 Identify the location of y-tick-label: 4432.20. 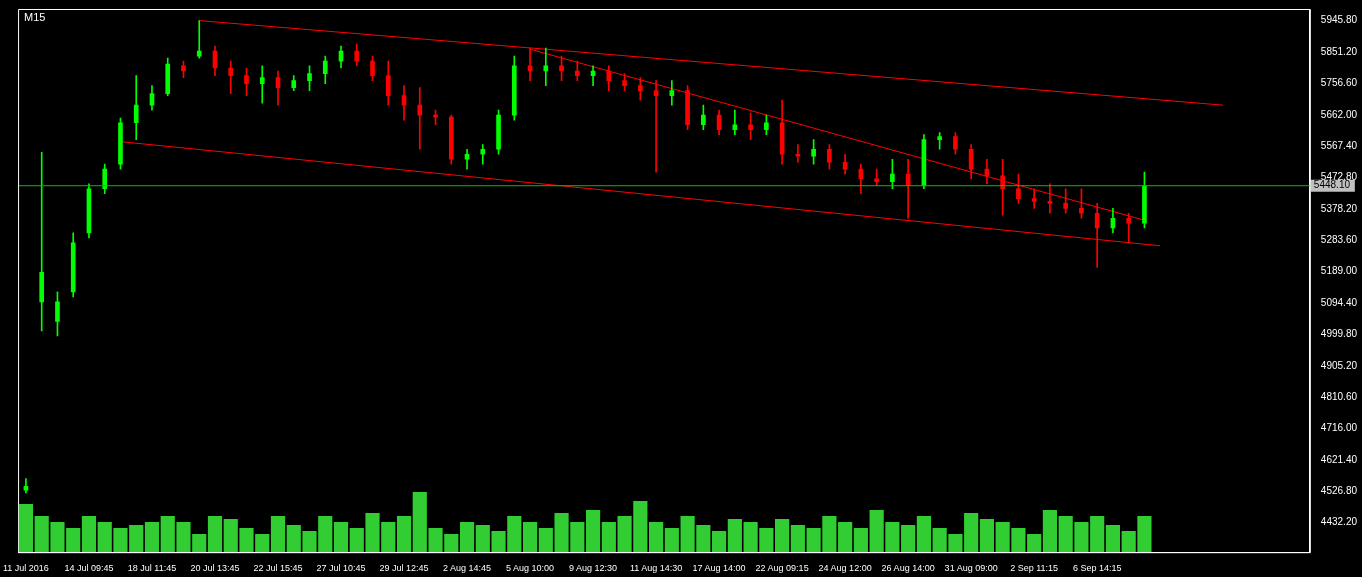
(1339, 522).